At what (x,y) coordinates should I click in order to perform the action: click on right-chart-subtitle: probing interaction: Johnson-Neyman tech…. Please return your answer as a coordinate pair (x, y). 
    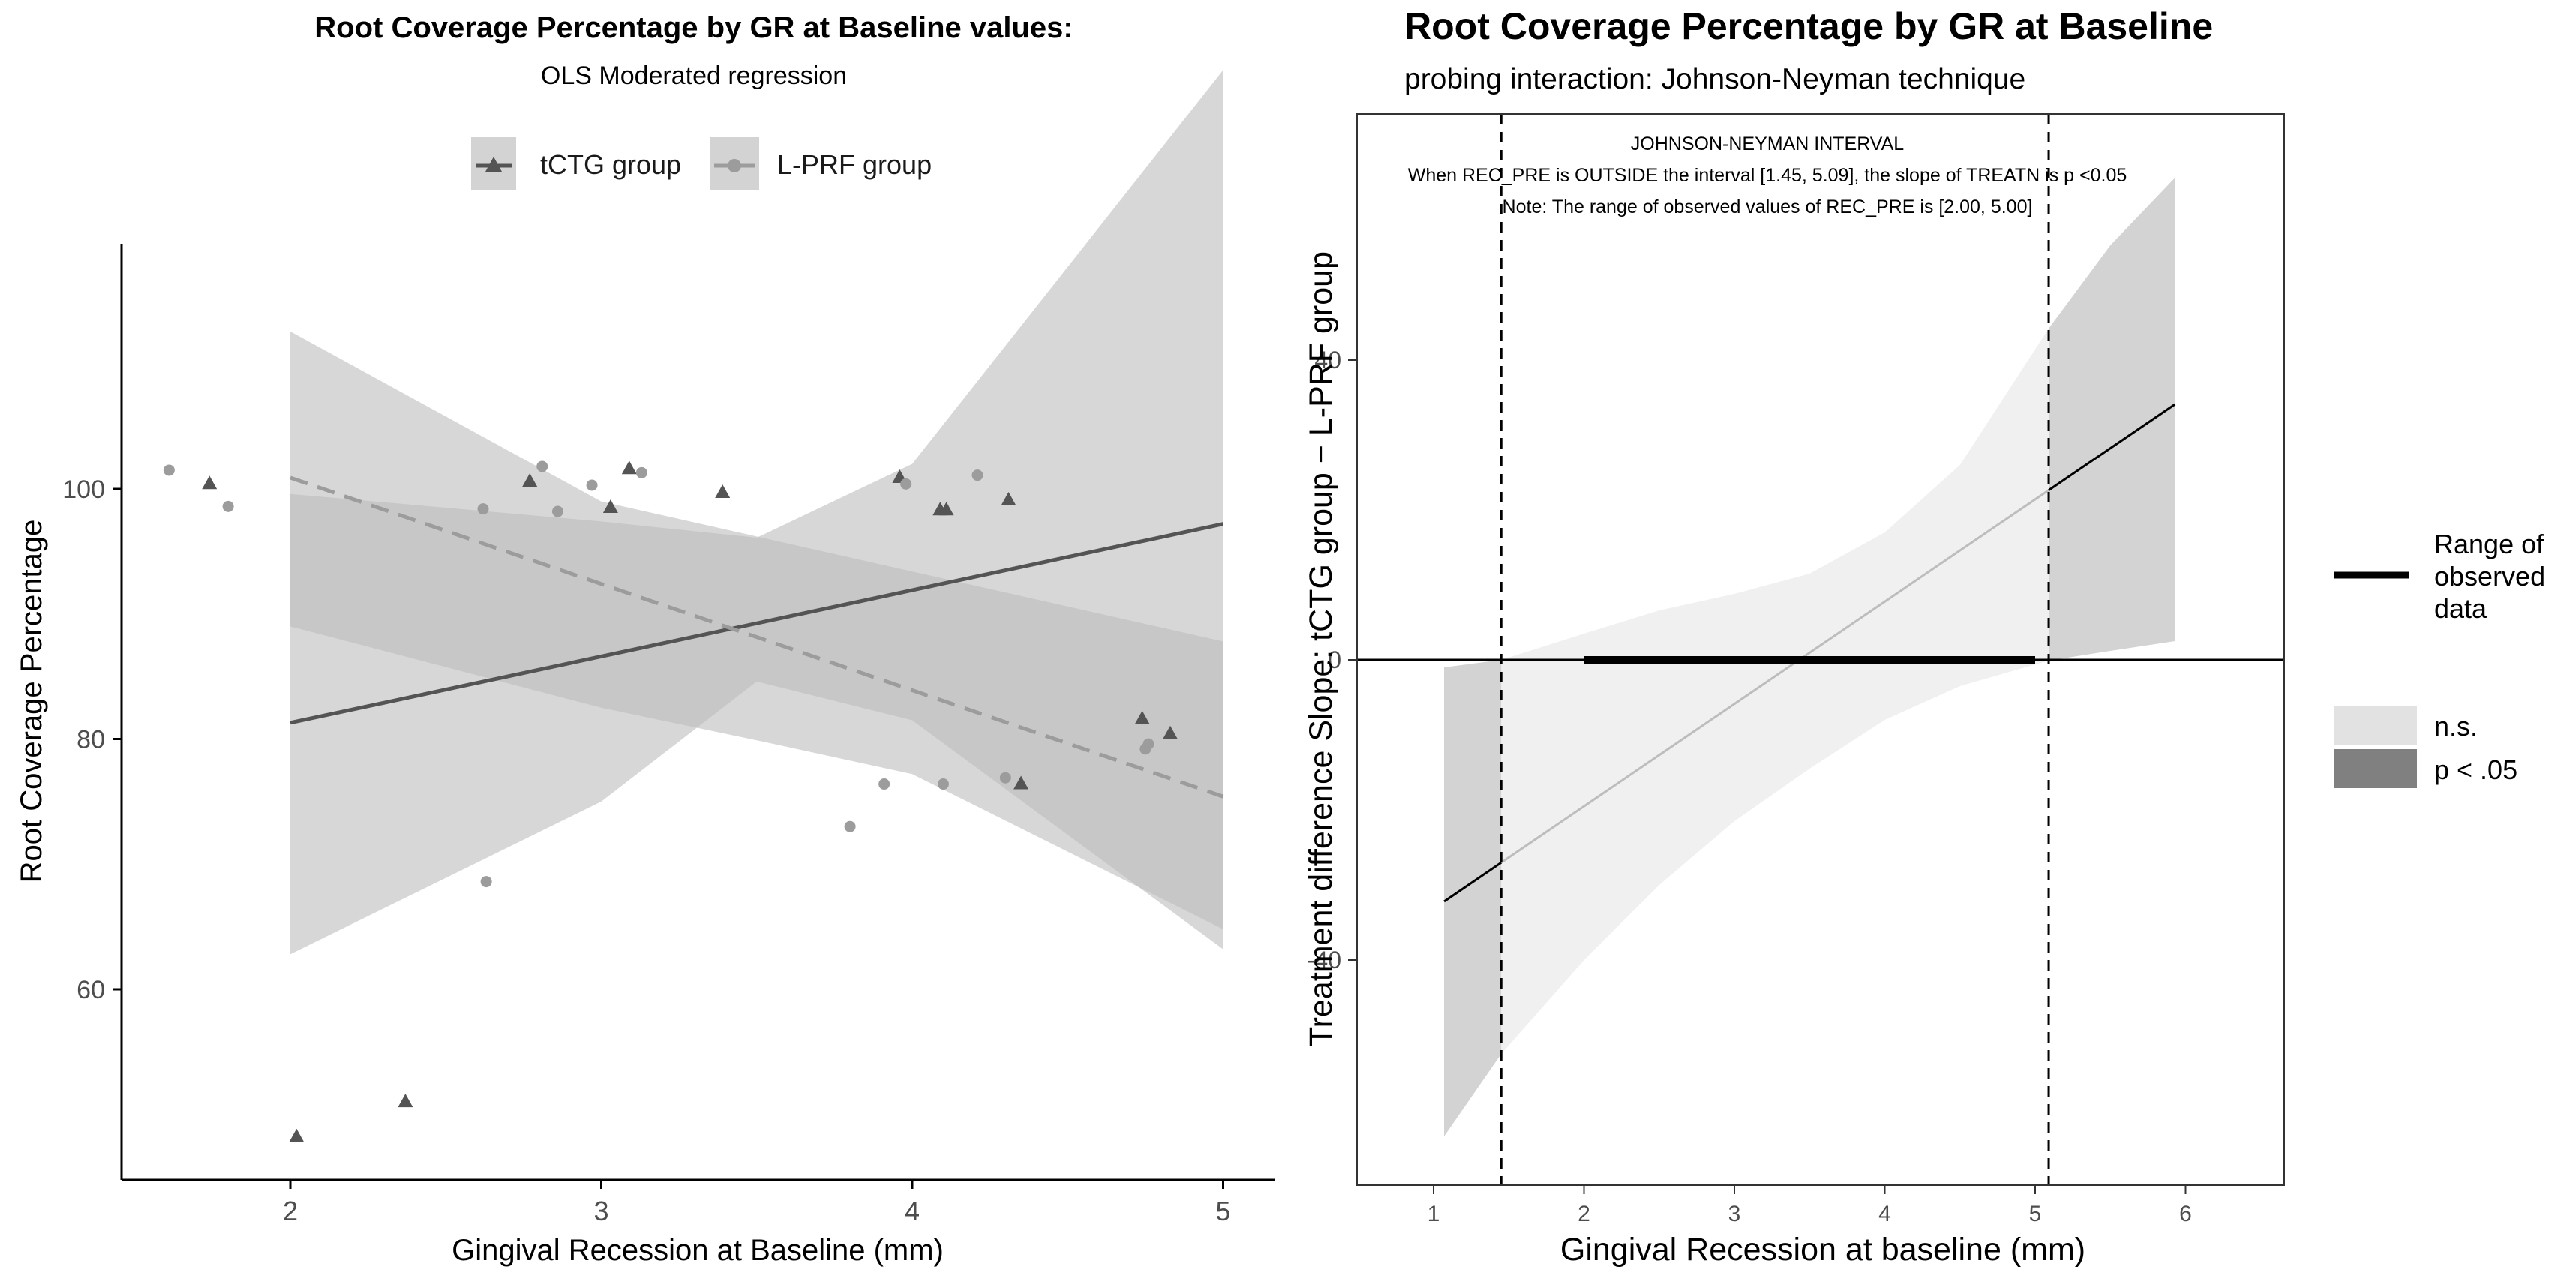
    Looking at the image, I should click on (1714, 79).